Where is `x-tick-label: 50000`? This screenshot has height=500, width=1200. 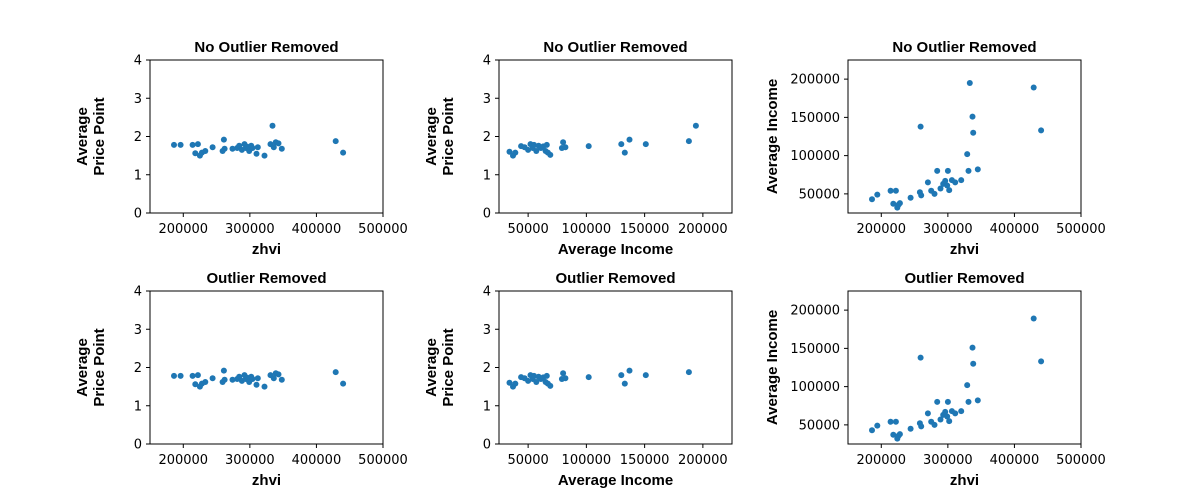
x-tick-label: 50000 is located at coordinates (527, 460).